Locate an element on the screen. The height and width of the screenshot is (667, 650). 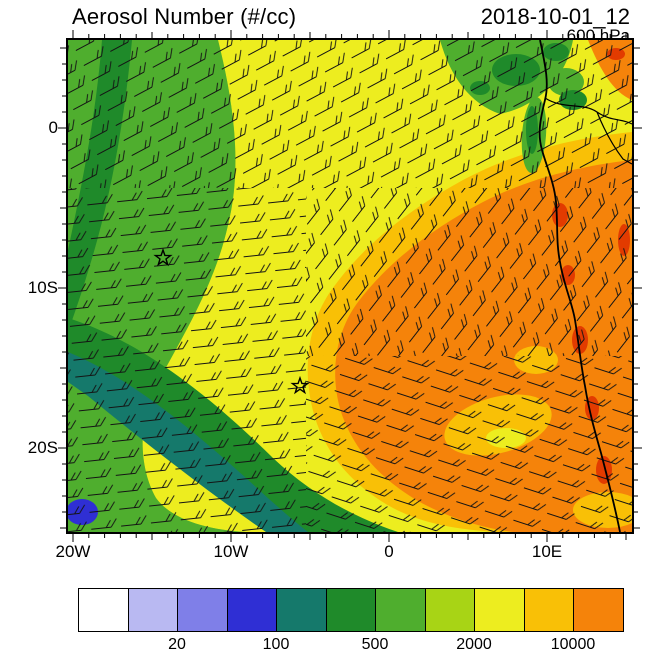
colorbar-label-500: 500 is located at coordinates (375, 644).